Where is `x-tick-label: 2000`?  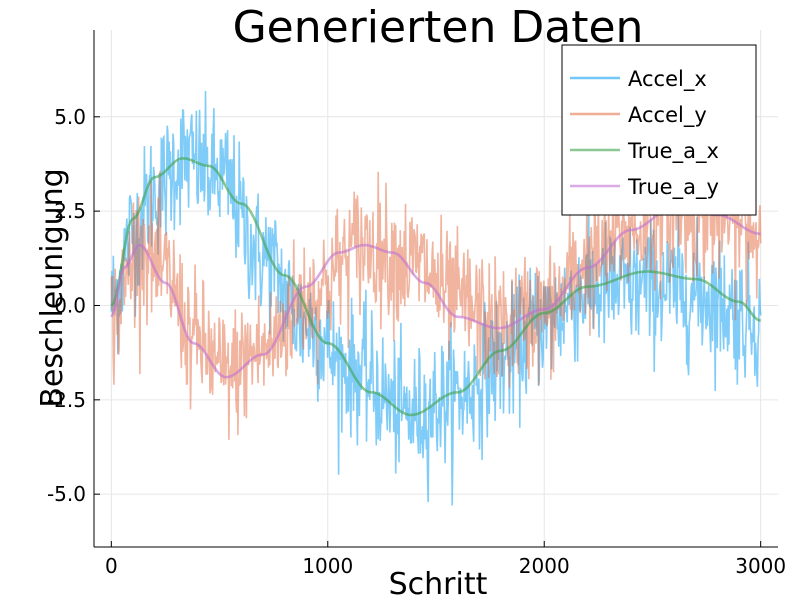
x-tick-label: 2000 is located at coordinates (544, 566).